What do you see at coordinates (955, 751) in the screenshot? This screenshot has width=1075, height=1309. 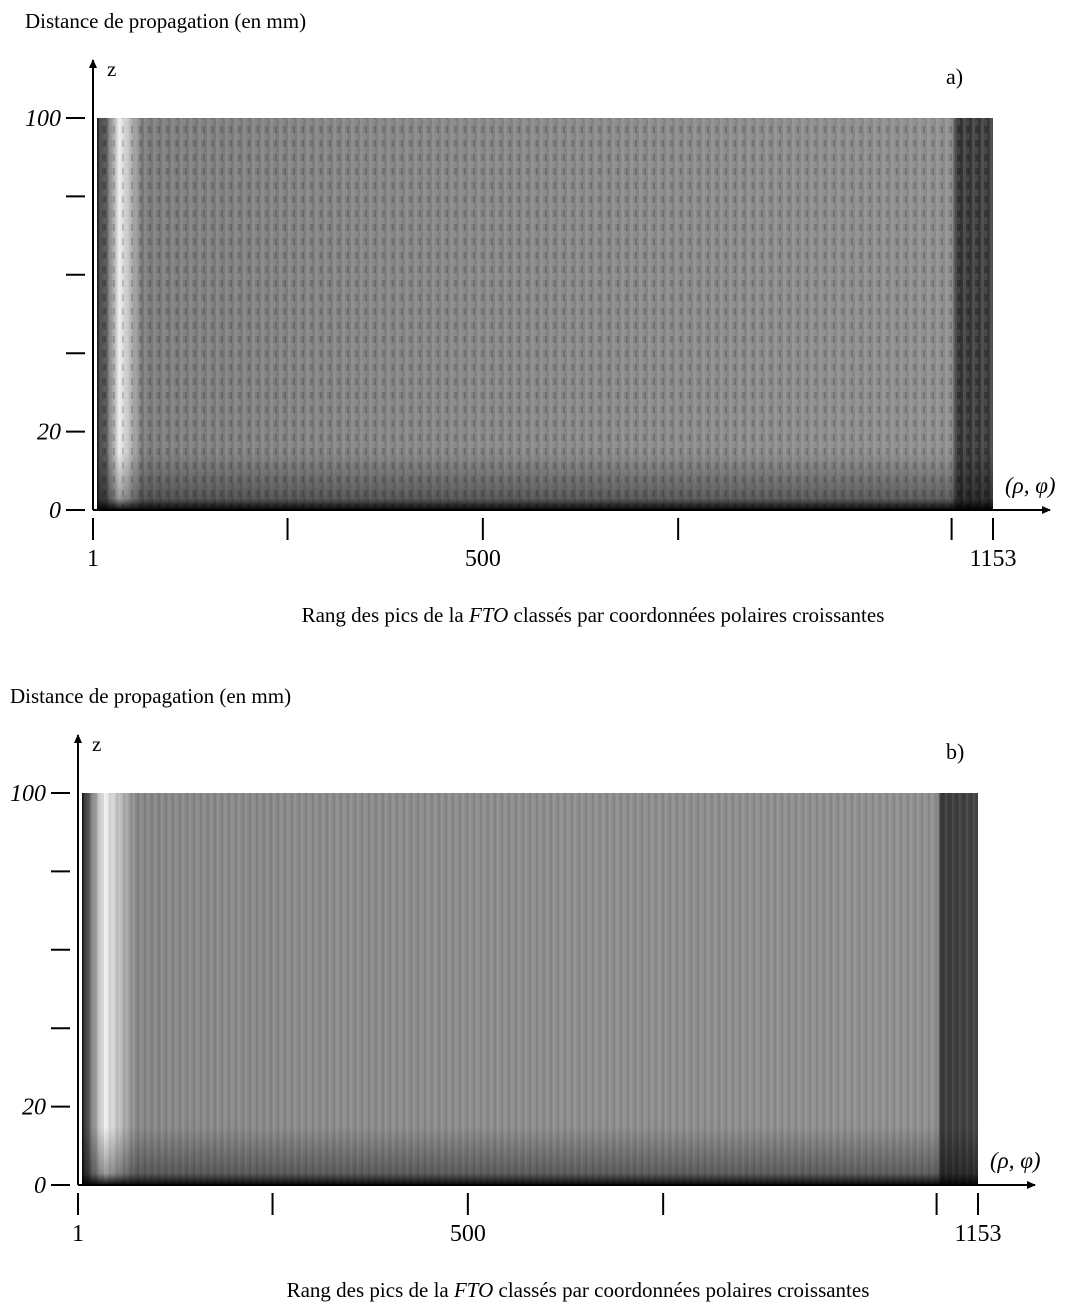 I see `panel-label: b)` at bounding box center [955, 751].